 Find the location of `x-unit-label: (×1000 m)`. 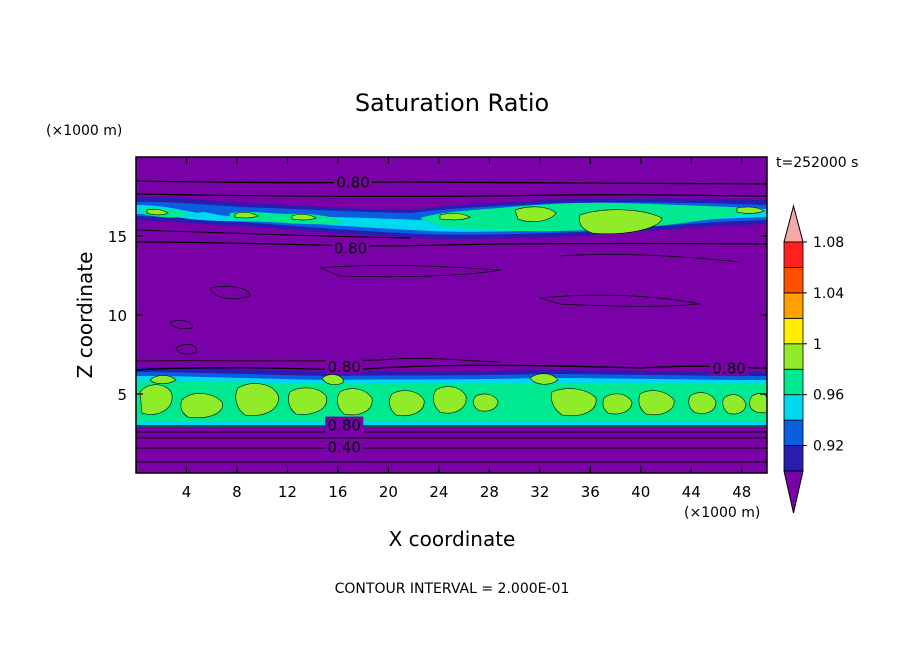

x-unit-label: (×1000 m) is located at coordinates (722, 513).